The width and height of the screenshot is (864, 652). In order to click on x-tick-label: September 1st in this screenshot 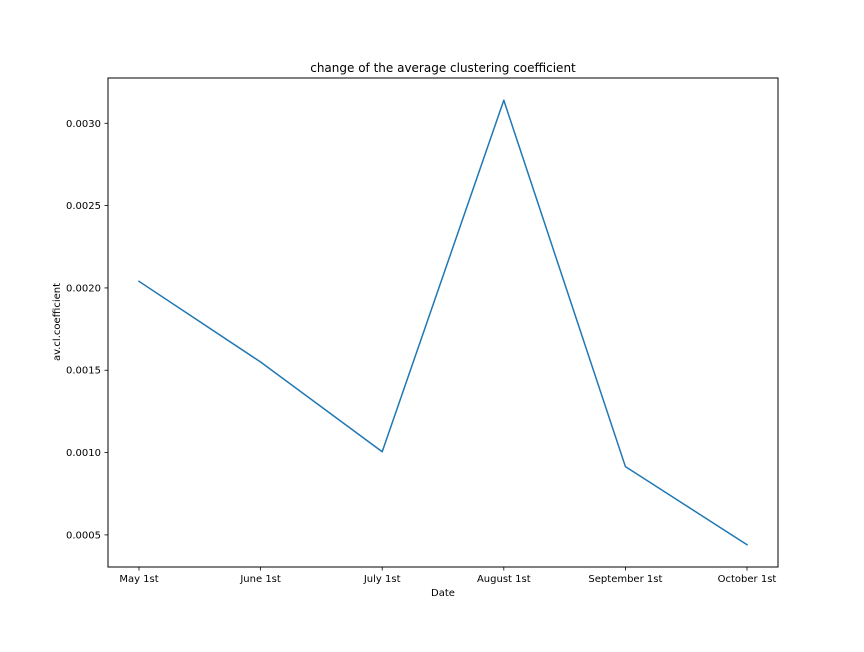, I will do `click(625, 579)`.